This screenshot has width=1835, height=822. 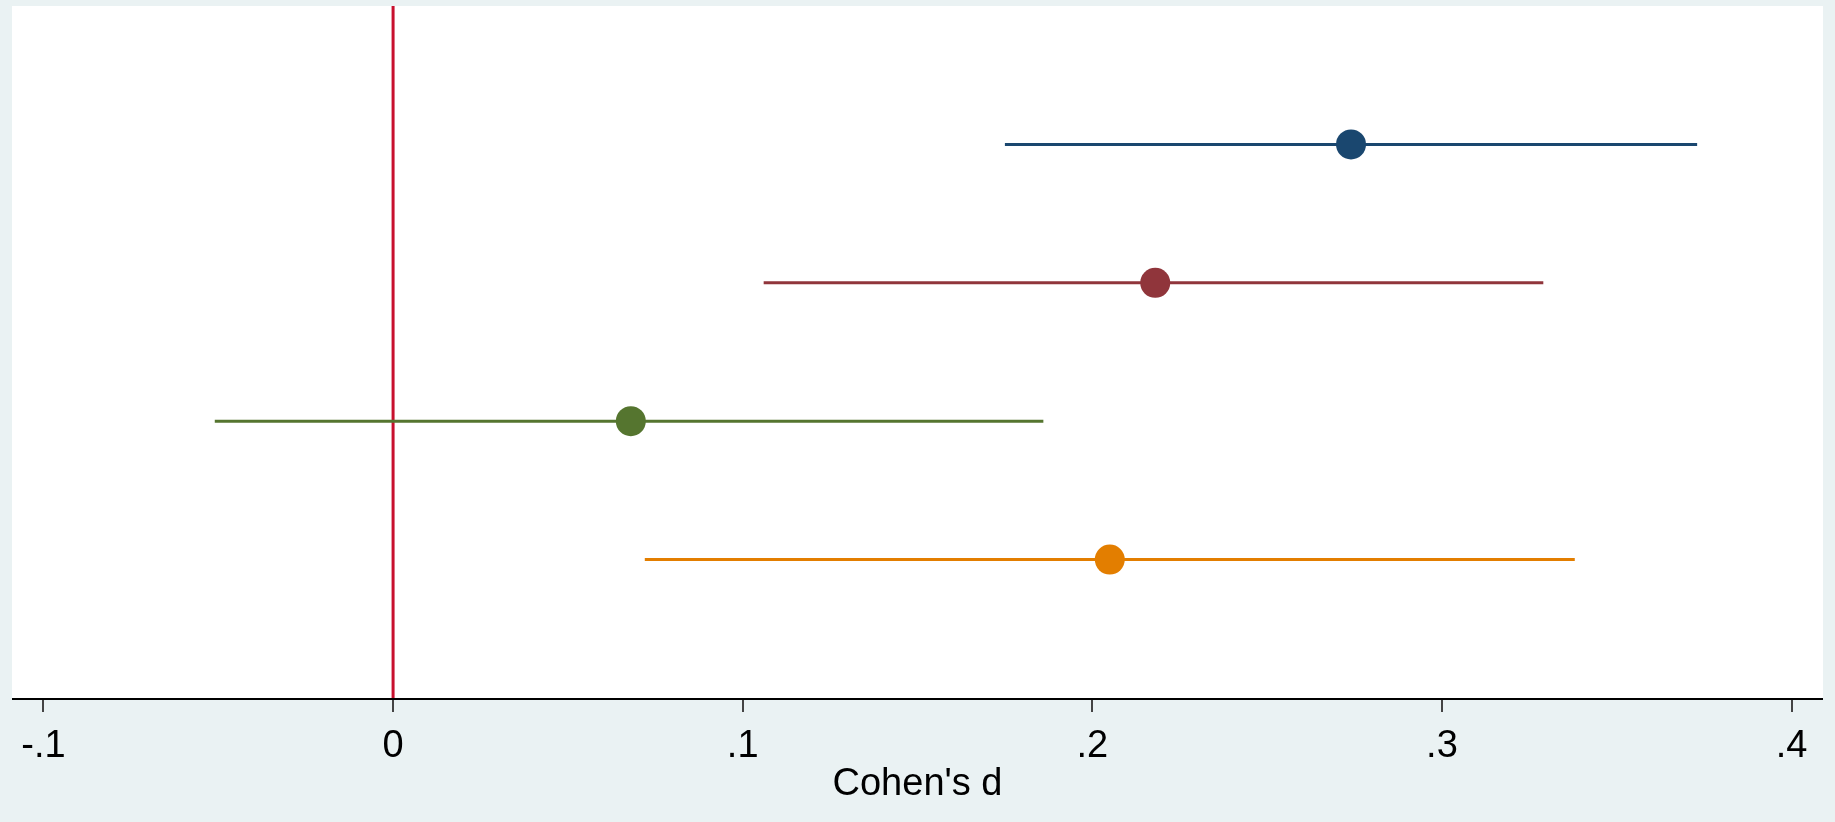 What do you see at coordinates (1442, 744) in the screenshot?
I see `x-tick-label: .3` at bounding box center [1442, 744].